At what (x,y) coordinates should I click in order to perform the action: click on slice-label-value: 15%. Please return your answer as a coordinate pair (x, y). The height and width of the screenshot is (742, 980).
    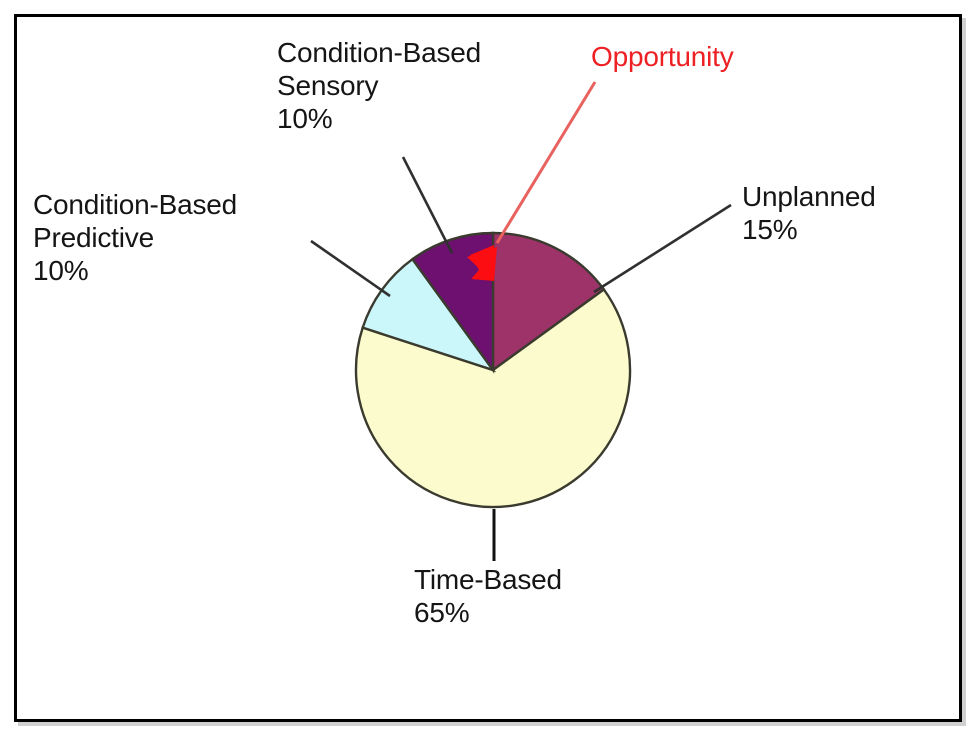
    Looking at the image, I should click on (770, 229).